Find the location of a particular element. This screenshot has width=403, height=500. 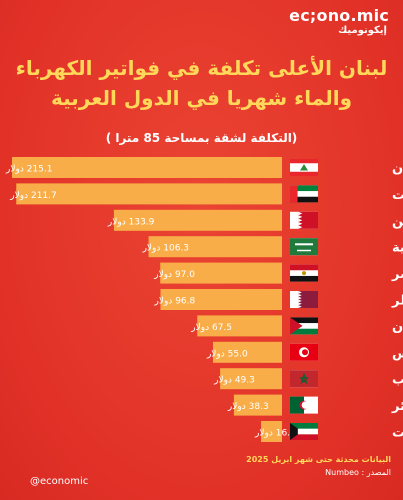

country-label: لبنان is located at coordinates (397, 169).